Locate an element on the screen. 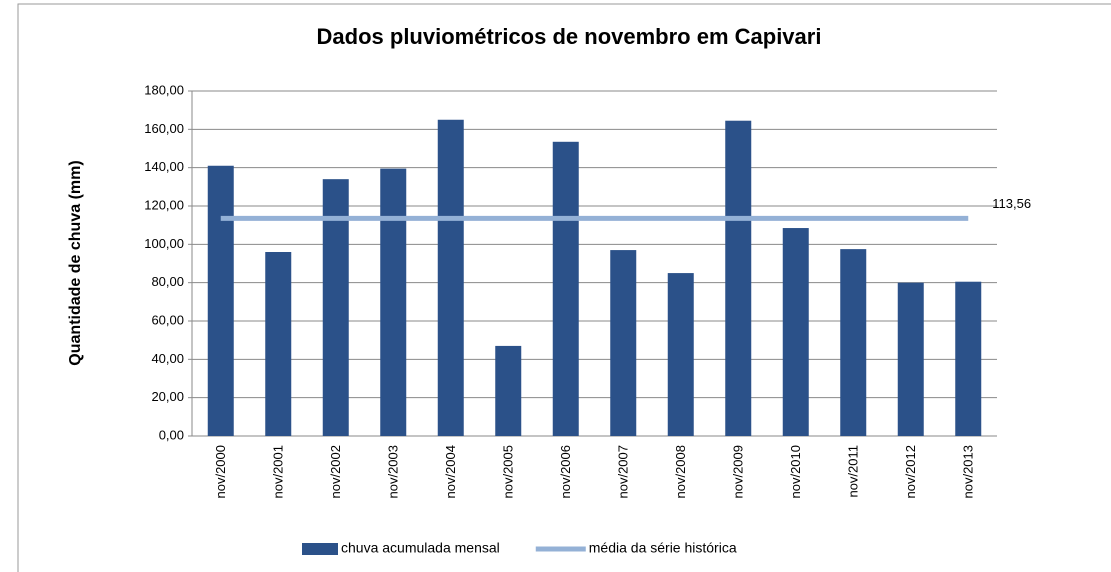  legend-label: chuva acumulada mensal is located at coordinates (420, 548).